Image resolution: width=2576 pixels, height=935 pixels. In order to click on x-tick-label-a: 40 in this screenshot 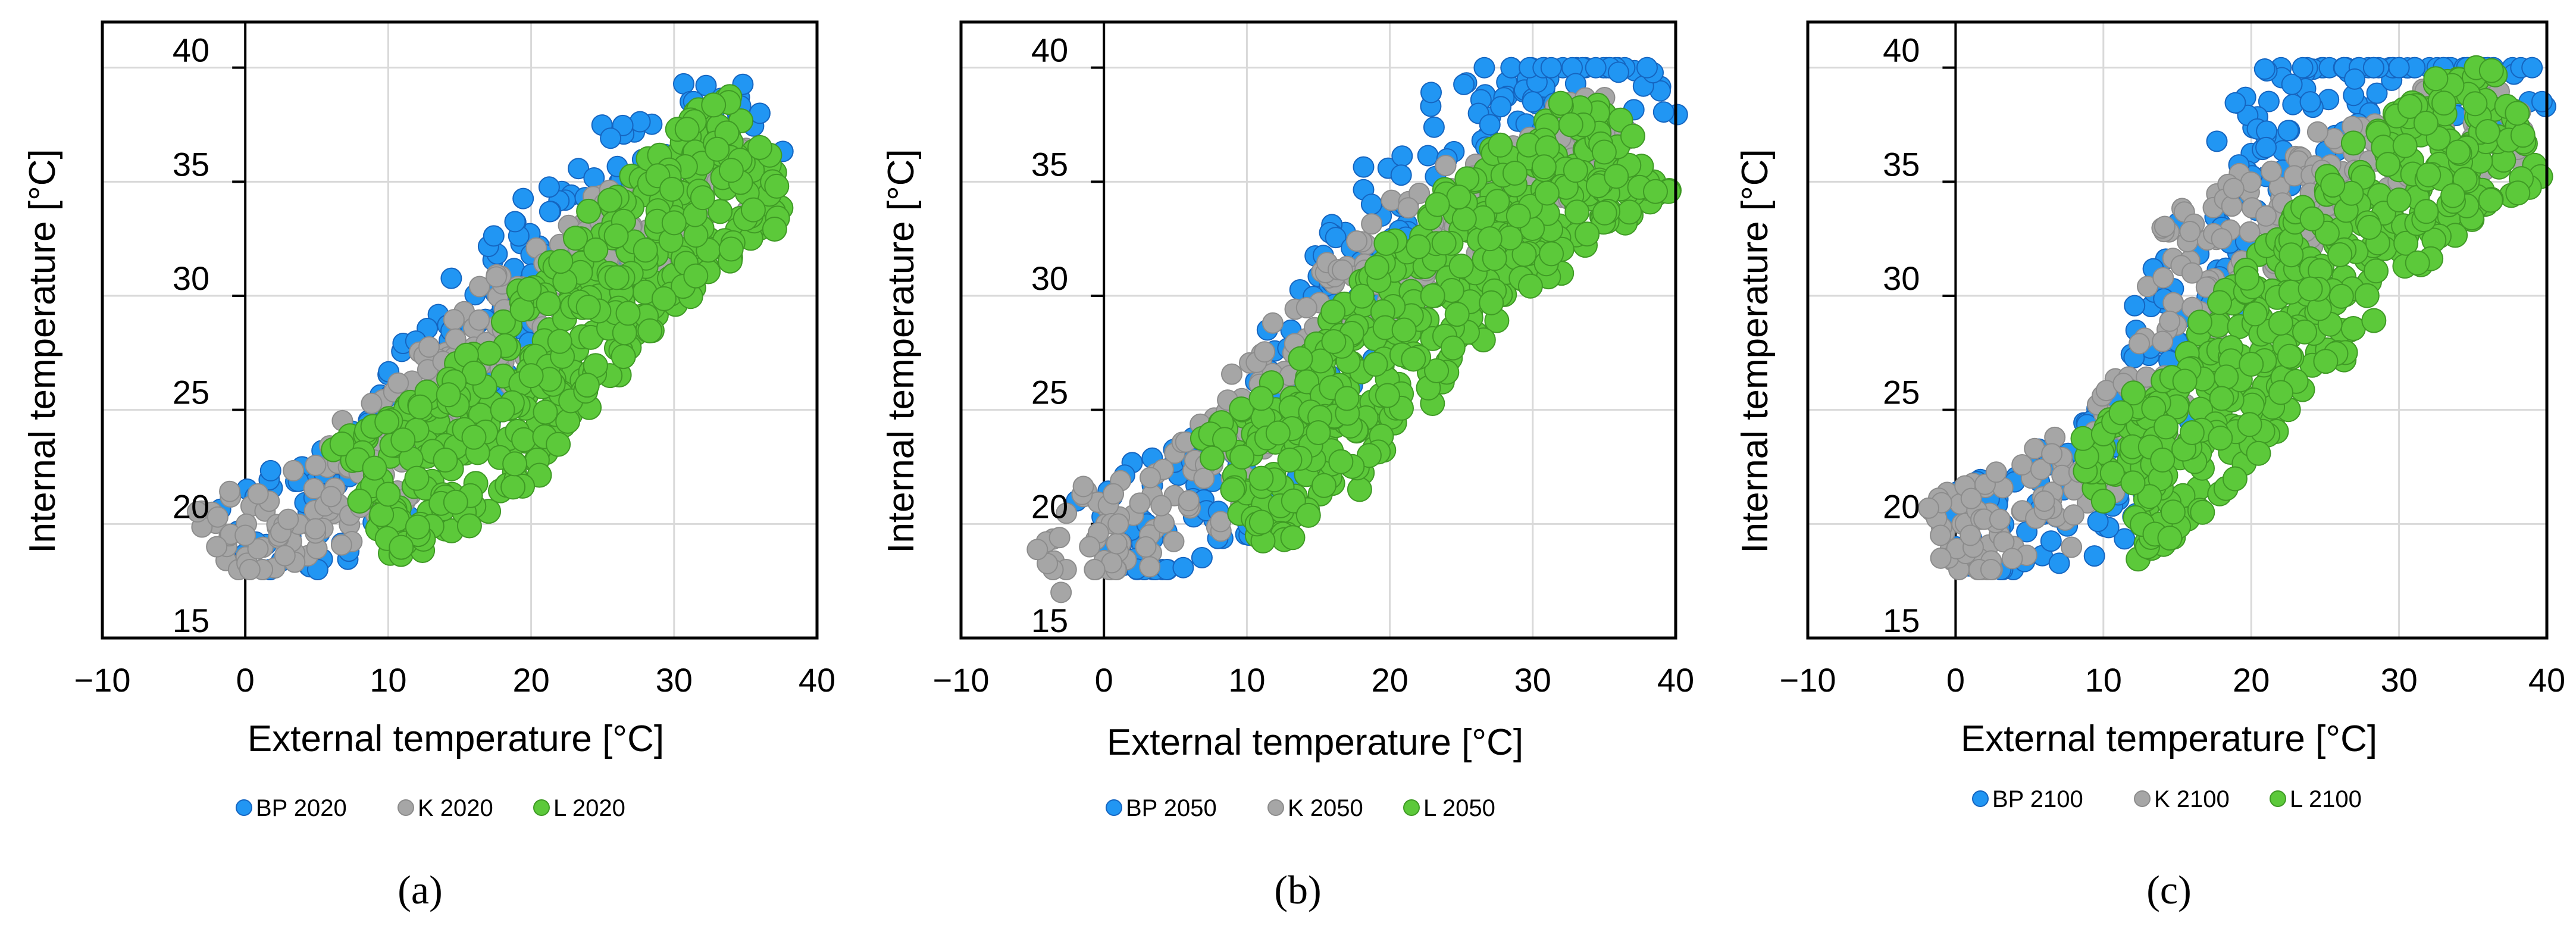, I will do `click(817, 680)`.